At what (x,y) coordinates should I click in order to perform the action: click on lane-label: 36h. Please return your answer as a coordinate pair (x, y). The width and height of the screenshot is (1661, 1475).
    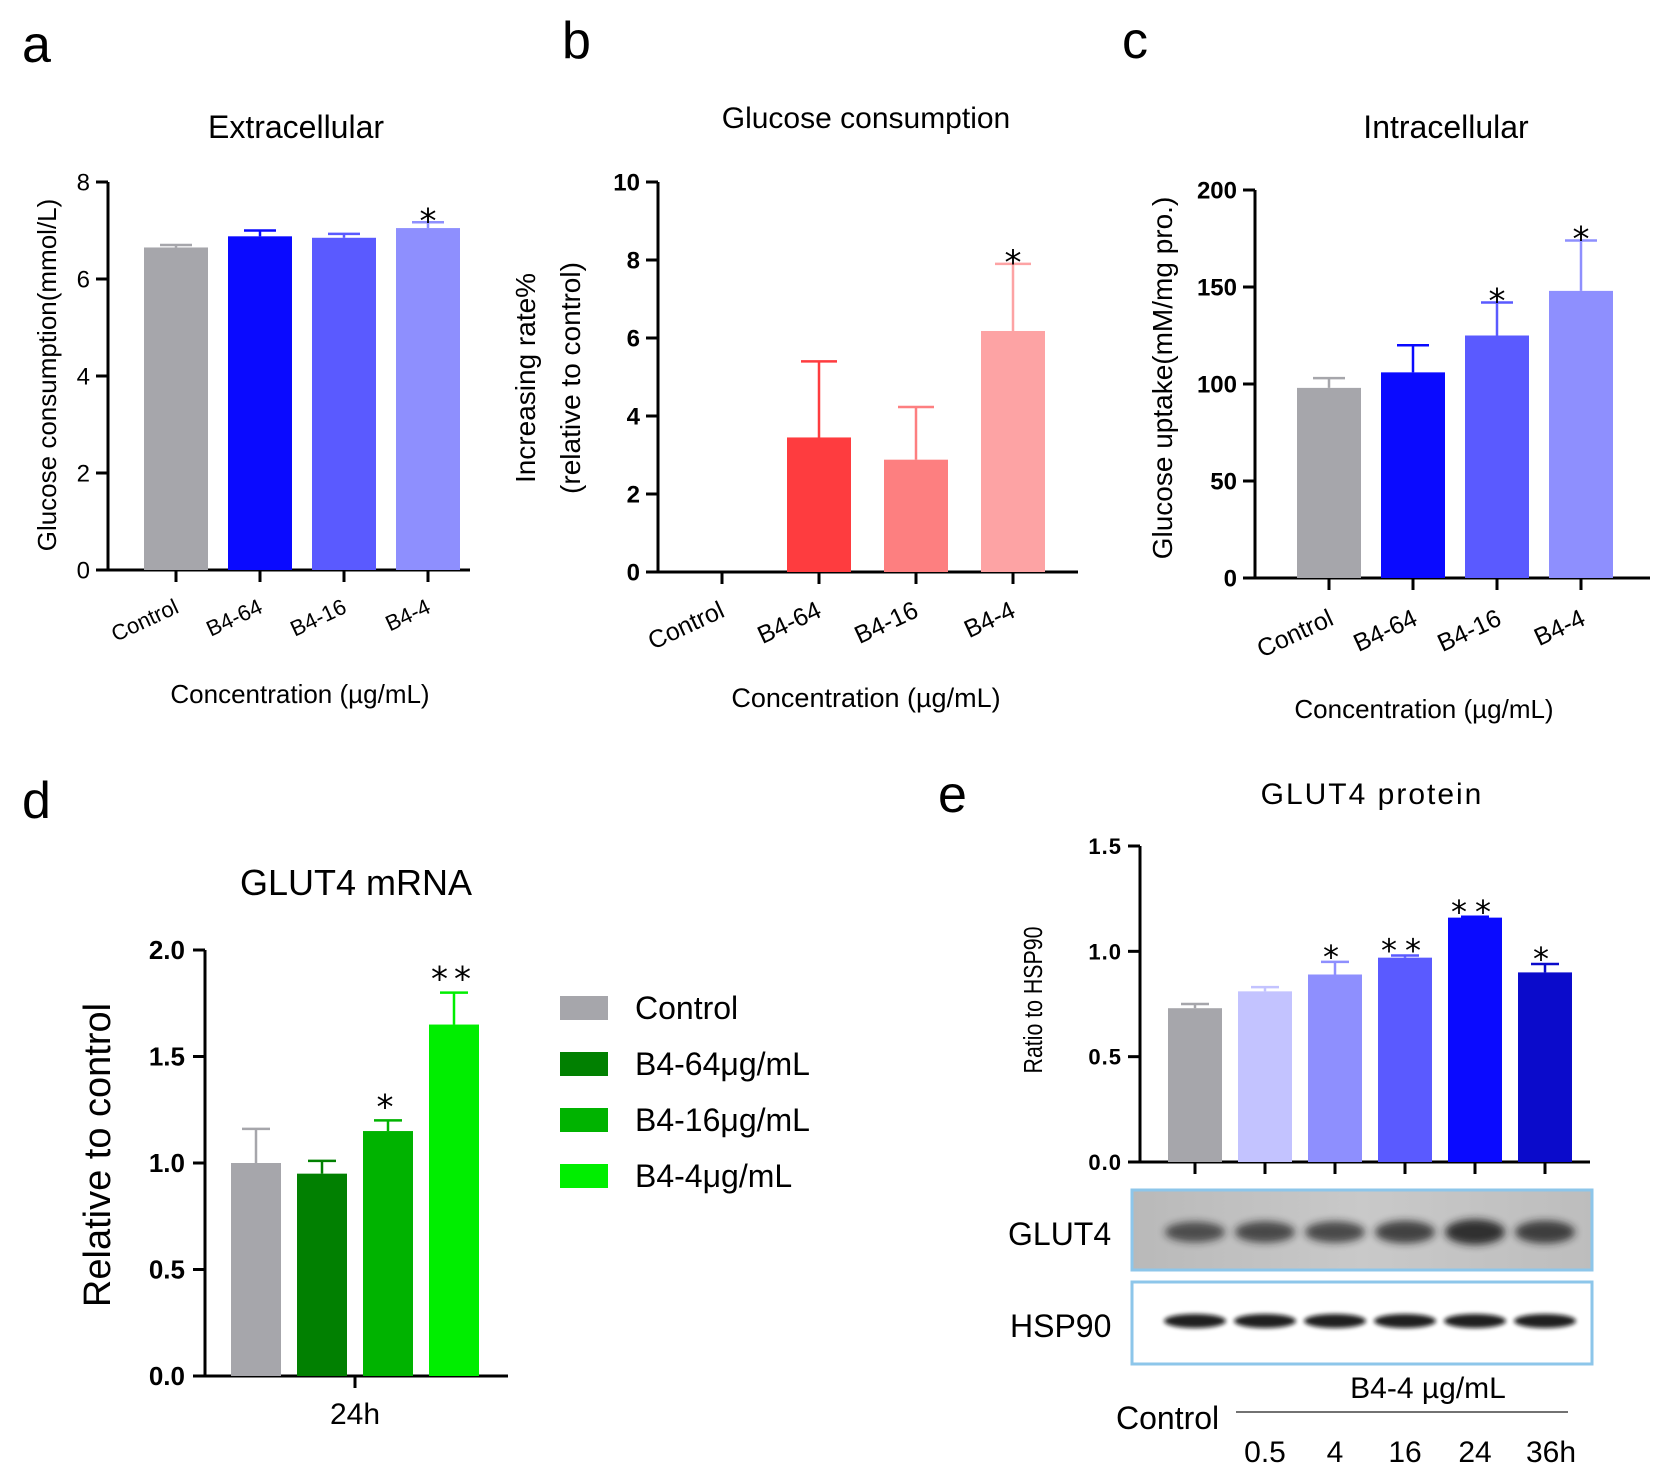
    Looking at the image, I should click on (1551, 1452).